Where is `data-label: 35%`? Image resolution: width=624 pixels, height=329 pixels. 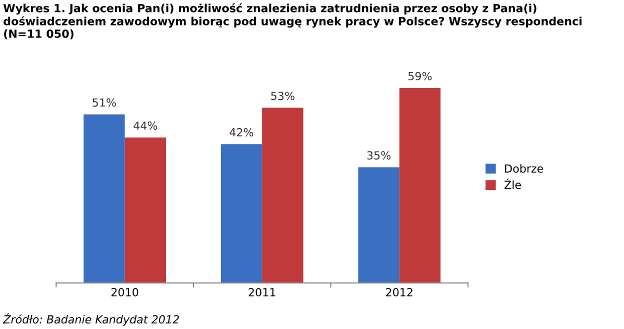 data-label: 35% is located at coordinates (379, 155).